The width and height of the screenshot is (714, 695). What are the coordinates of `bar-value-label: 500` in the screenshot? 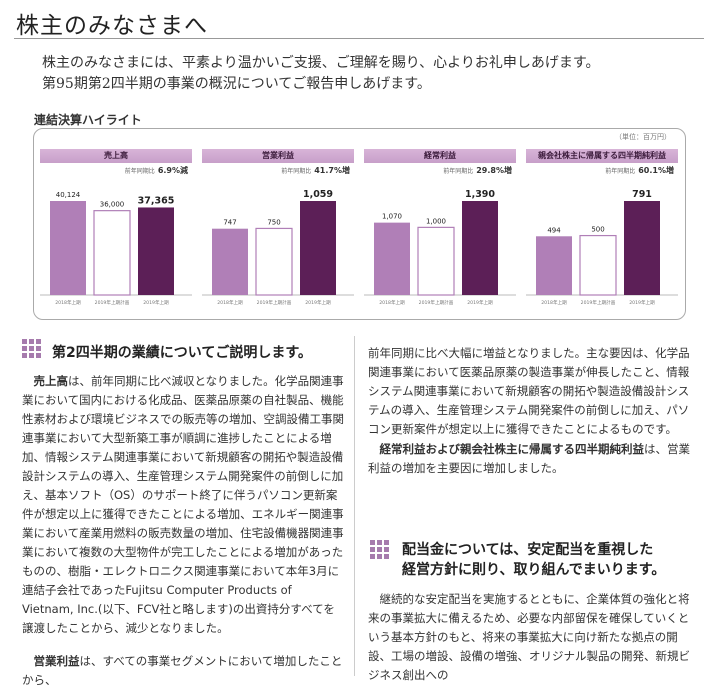 It's located at (597, 230).